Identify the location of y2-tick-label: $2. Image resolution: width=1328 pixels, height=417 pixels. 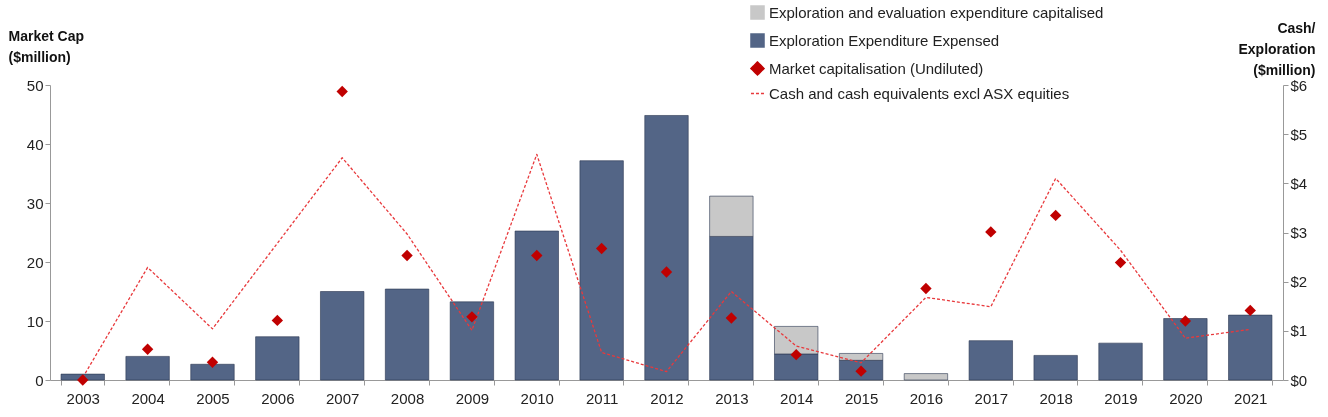
(1299, 282).